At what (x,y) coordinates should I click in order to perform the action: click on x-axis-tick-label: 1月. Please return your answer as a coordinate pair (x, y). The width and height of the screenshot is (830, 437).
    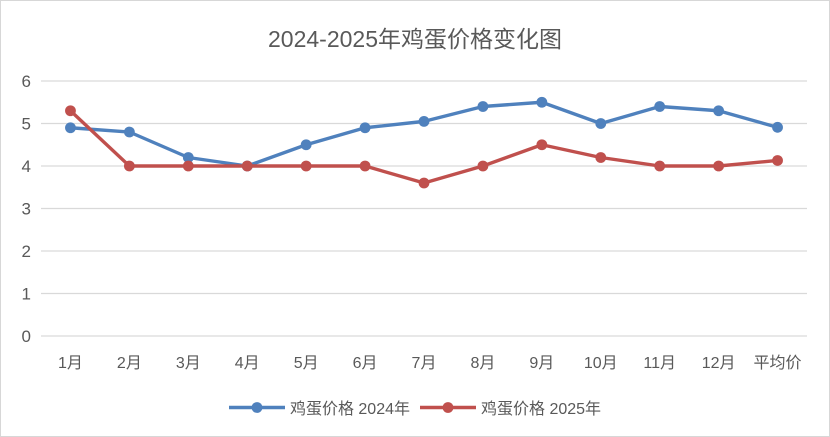
    Looking at the image, I should click on (70, 363).